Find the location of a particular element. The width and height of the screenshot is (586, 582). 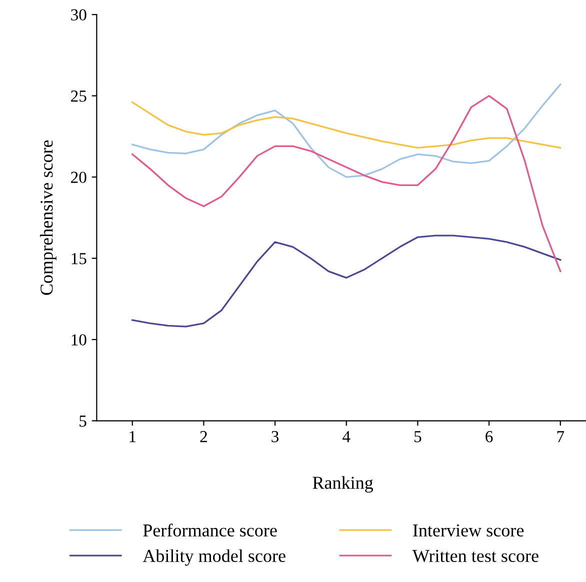

legend-label: Interview score is located at coordinates (468, 530).